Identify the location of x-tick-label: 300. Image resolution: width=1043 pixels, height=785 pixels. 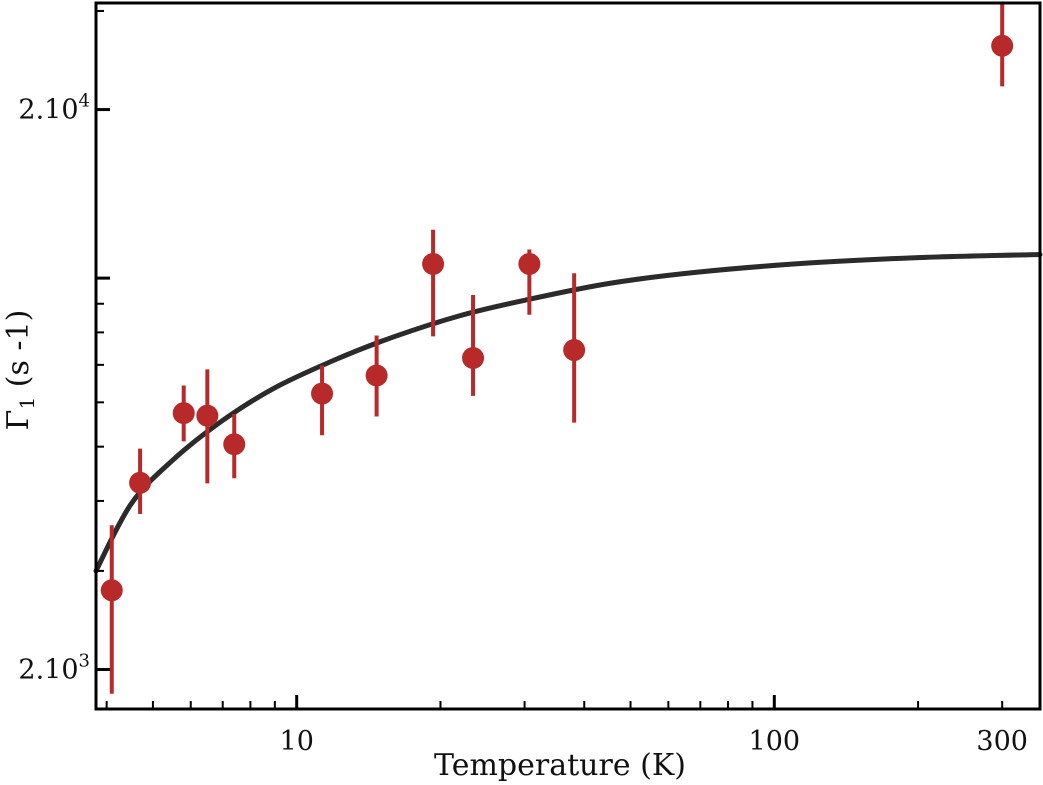
(1002, 741).